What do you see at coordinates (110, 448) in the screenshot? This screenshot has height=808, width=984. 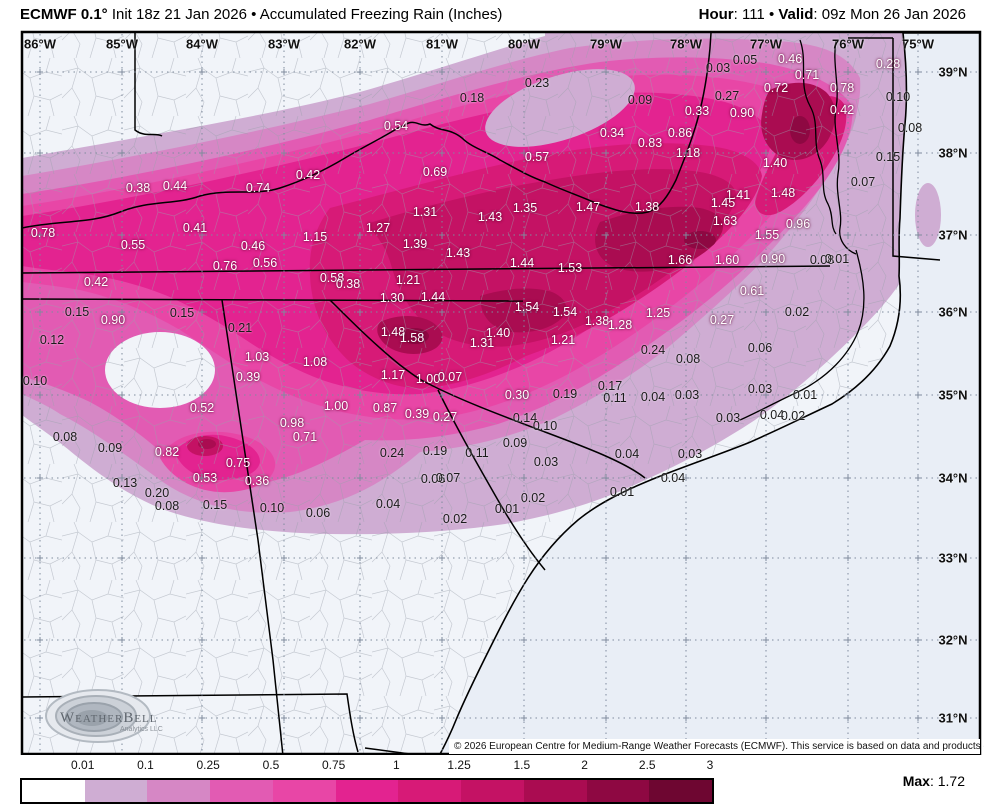 I see `map-value-label: 0.09` at bounding box center [110, 448].